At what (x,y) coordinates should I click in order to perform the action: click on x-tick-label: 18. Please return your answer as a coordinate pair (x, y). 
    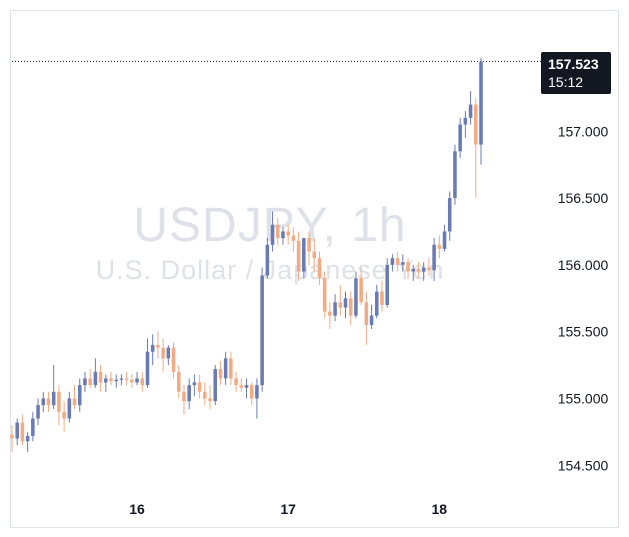
    Looking at the image, I should click on (440, 509).